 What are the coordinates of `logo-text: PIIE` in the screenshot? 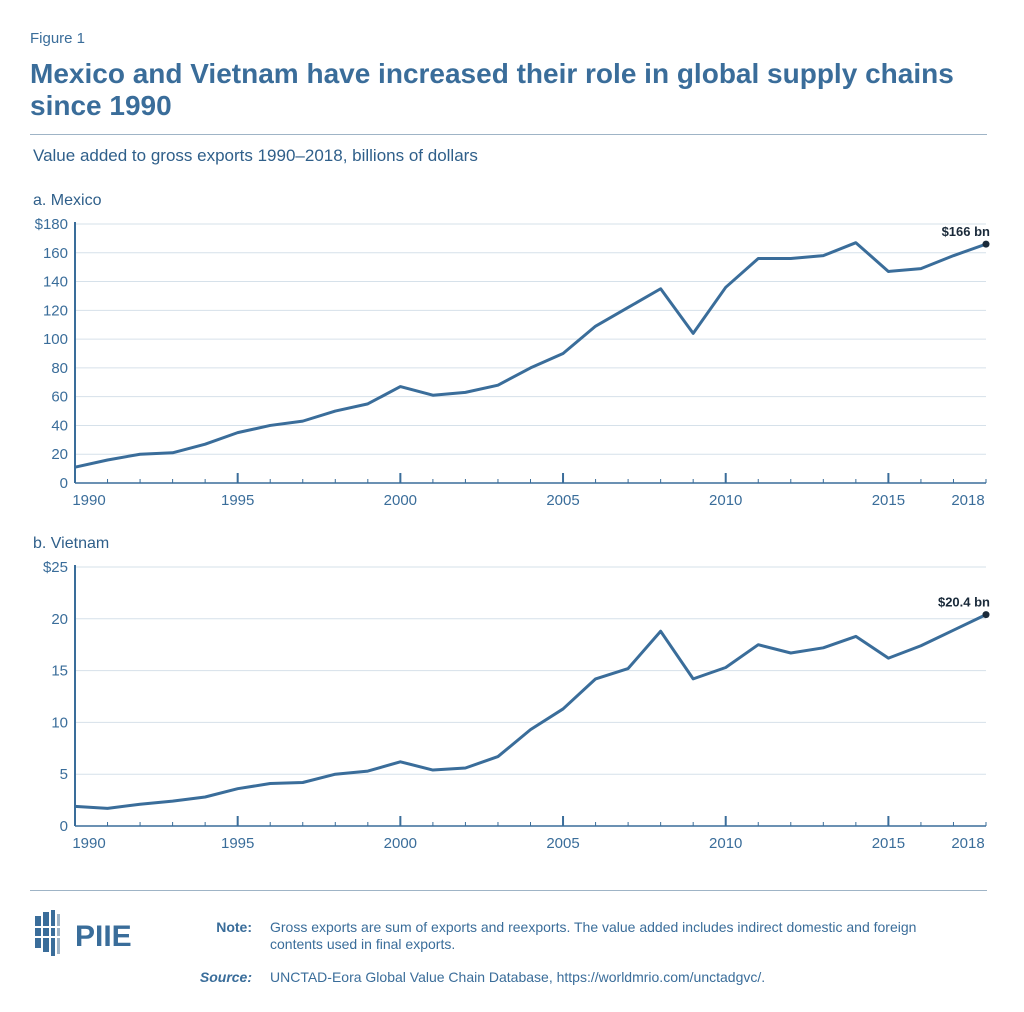 It's located at (103, 936).